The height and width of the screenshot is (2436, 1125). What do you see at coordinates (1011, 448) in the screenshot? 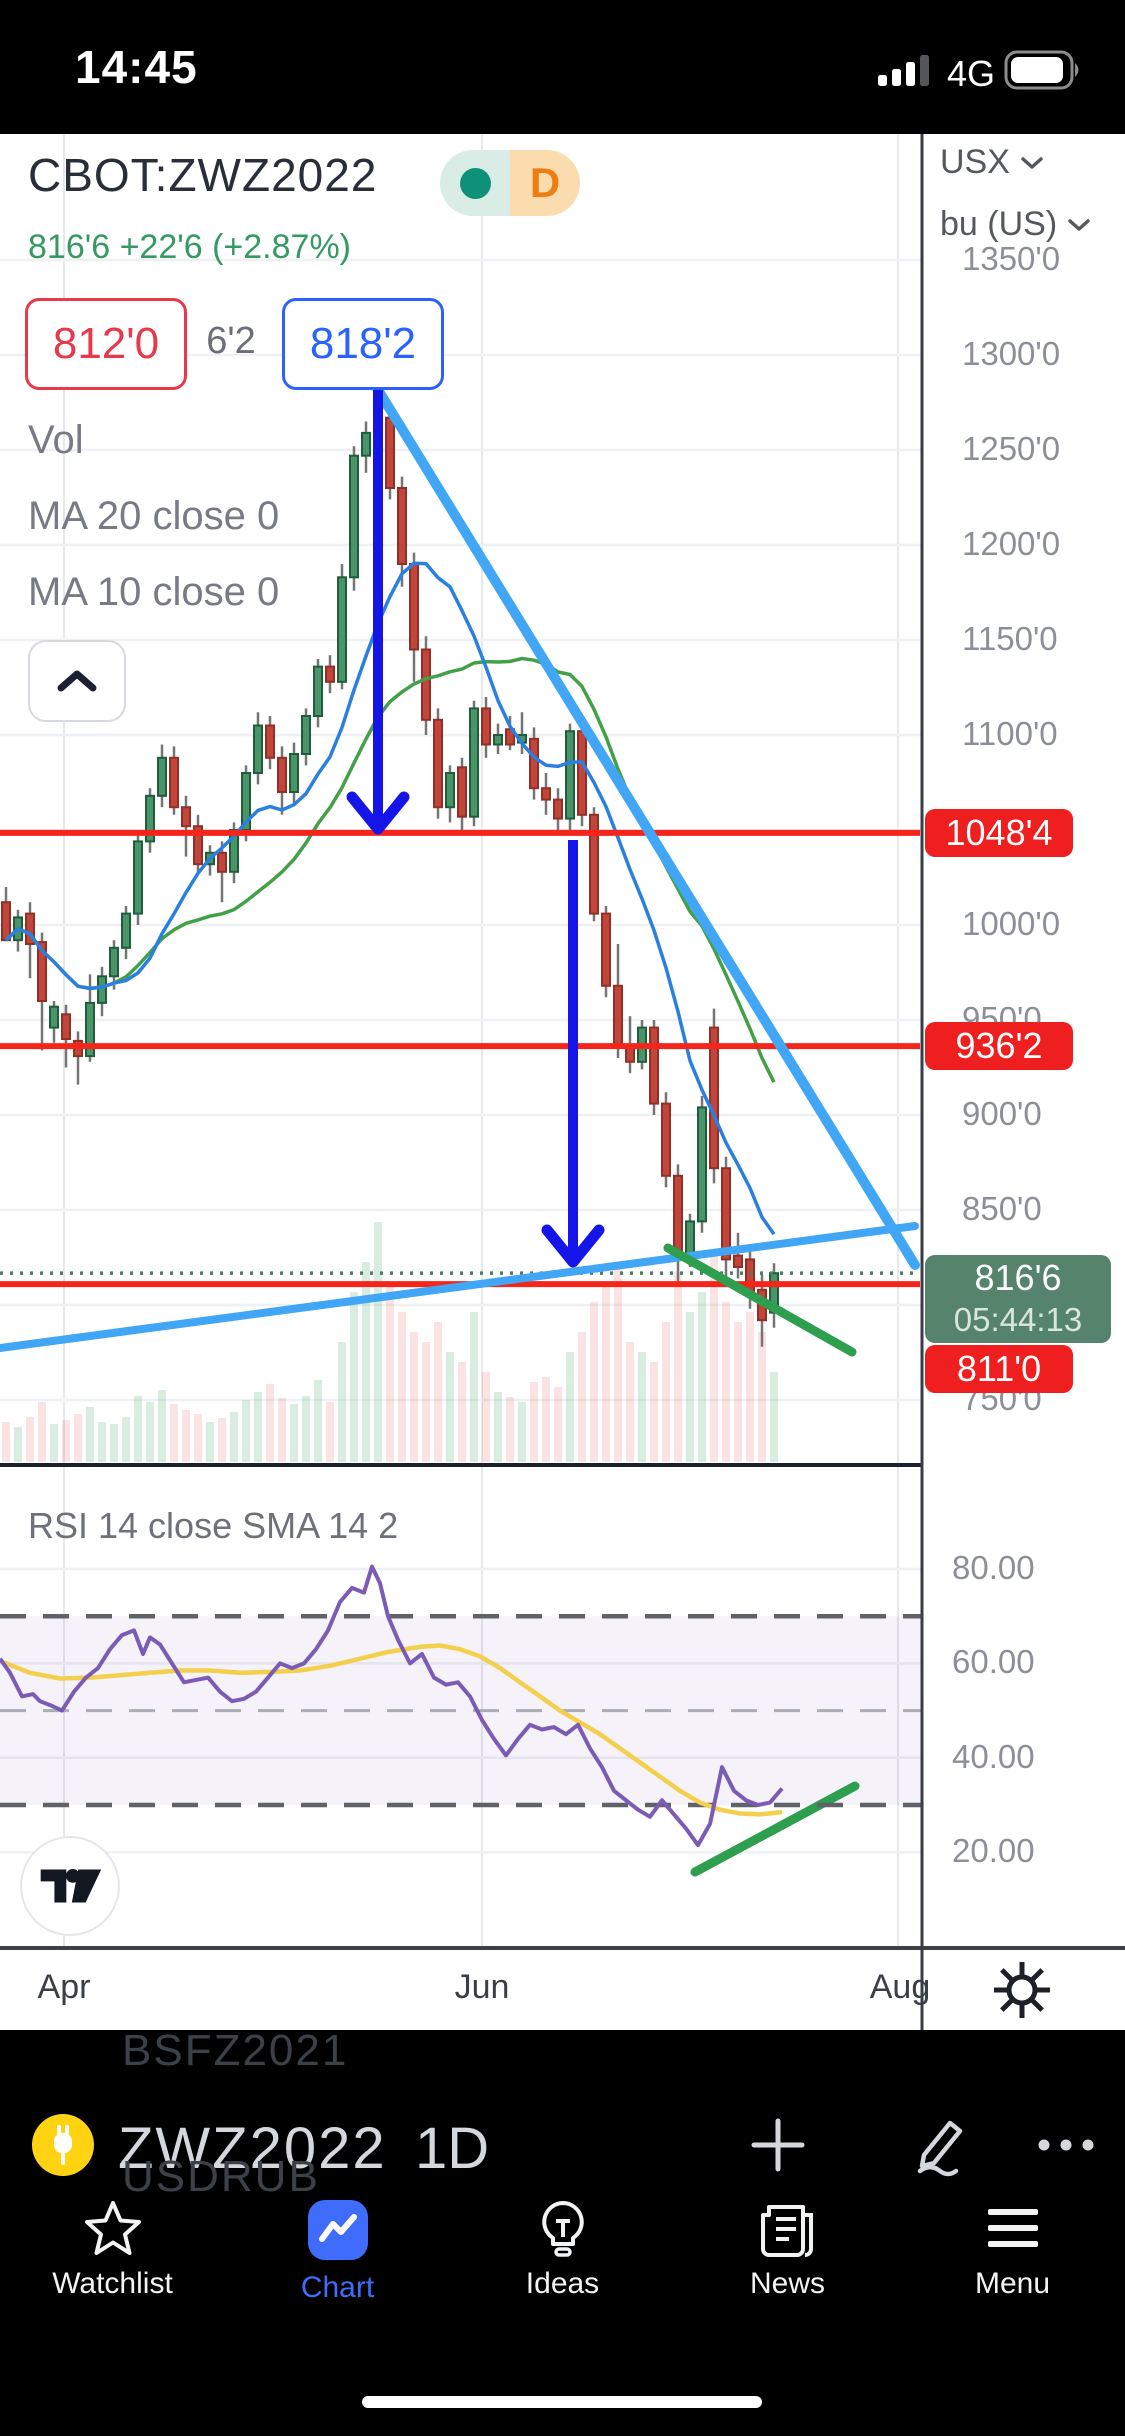
I see `price-tick: 1250'0` at bounding box center [1011, 448].